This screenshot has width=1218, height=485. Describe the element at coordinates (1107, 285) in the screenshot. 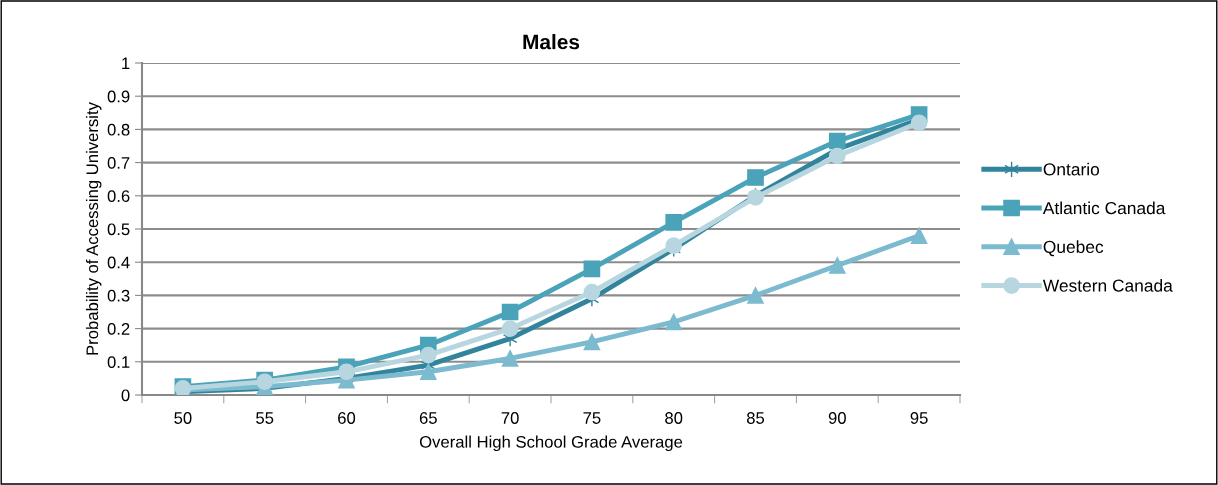

I see `legend-label: Western Canada` at that location.